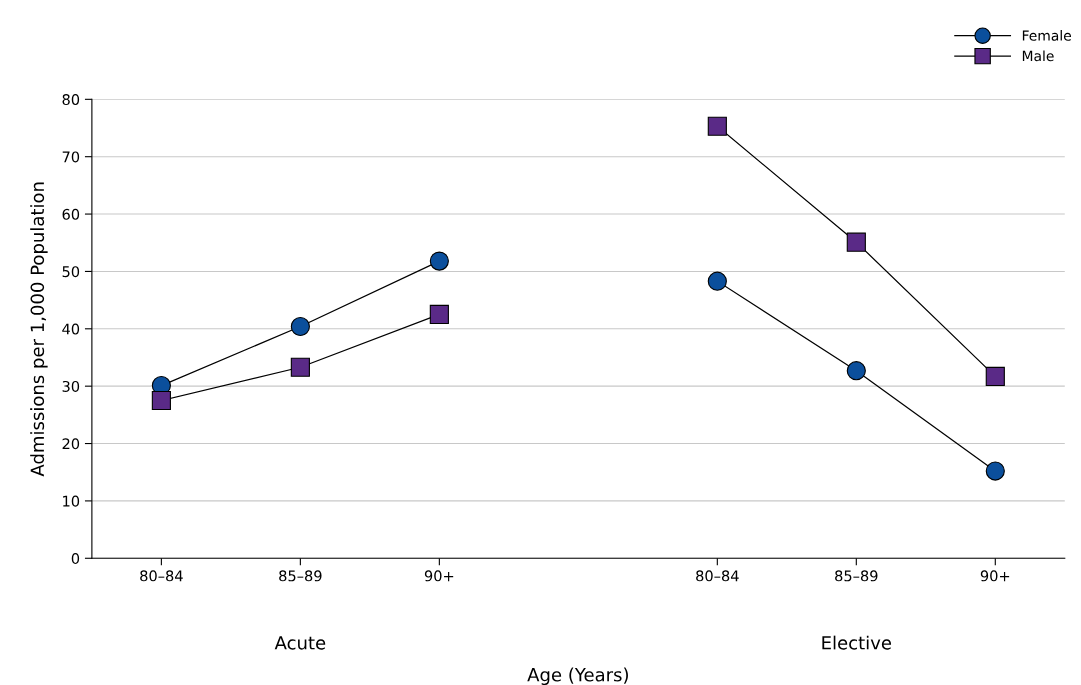 This screenshot has width=1081, height=685. I want to click on y-tick-label: 10, so click(71, 501).